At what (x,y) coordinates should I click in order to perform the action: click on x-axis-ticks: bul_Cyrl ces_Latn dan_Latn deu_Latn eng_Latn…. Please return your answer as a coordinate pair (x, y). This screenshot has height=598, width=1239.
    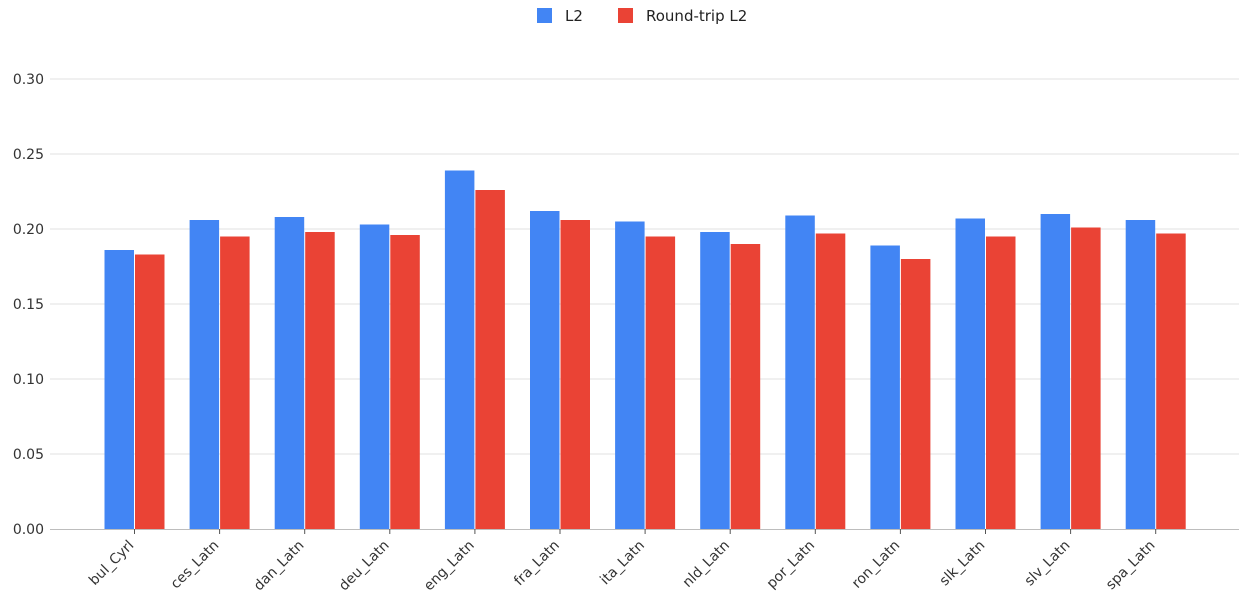
    Looking at the image, I should click on (622, 562).